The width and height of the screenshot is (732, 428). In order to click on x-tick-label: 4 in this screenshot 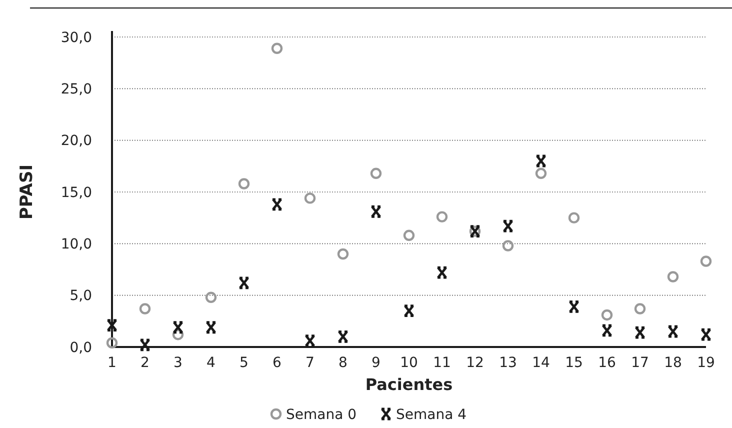, I will do `click(211, 363)`.